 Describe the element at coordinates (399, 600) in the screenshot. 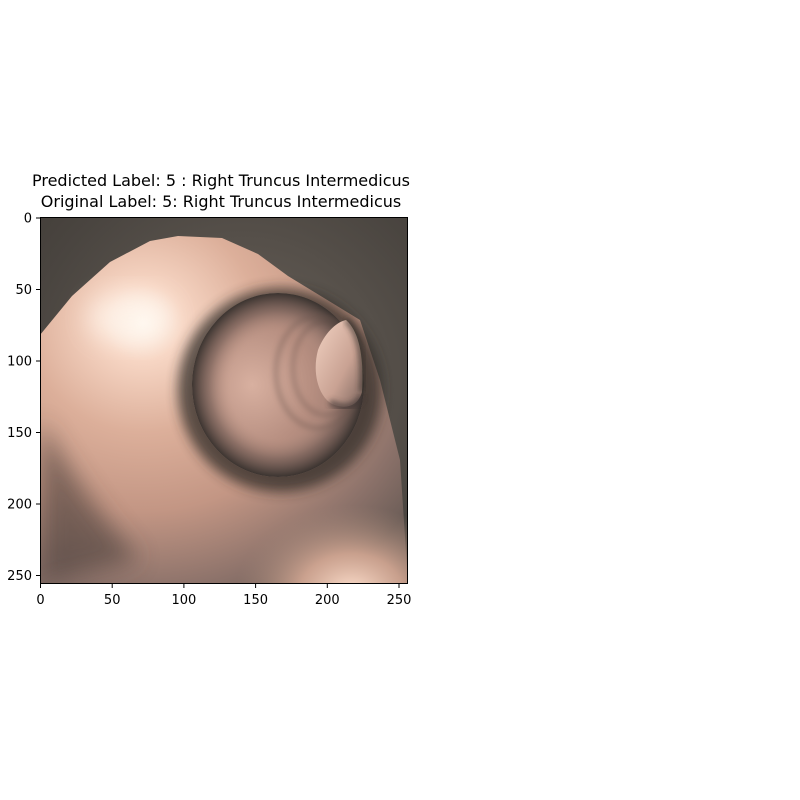

I see `x-tick-label: 250` at that location.